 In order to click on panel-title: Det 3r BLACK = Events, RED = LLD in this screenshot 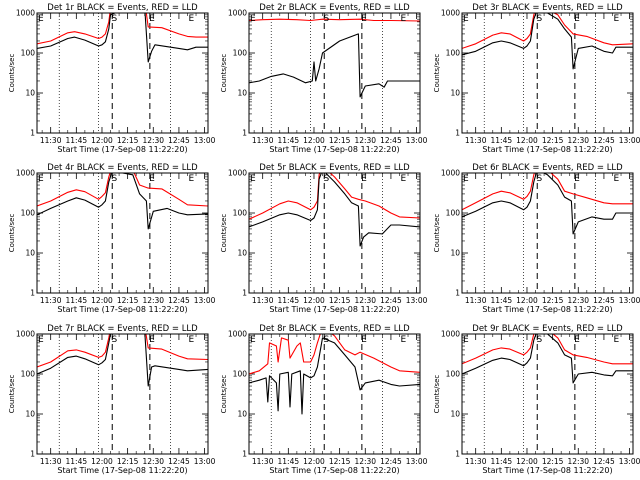, I will do `click(547, 8)`.